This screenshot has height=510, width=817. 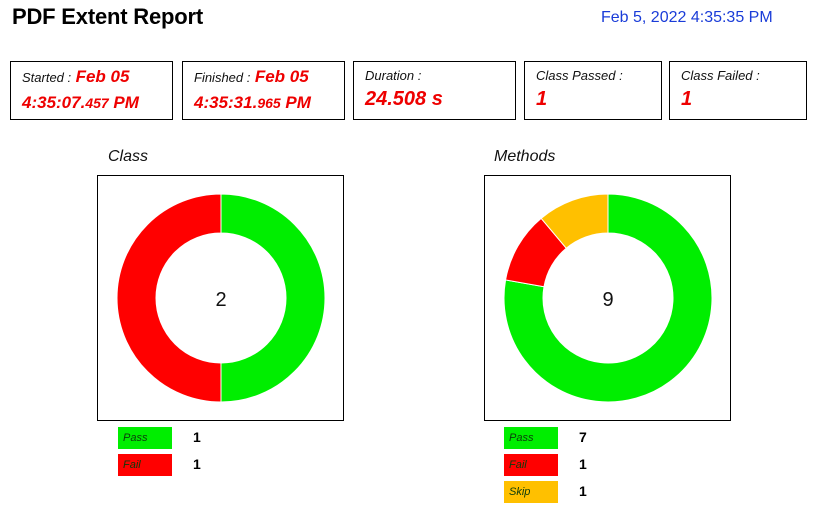 I want to click on duration-label: Duration :, so click(x=393, y=75).